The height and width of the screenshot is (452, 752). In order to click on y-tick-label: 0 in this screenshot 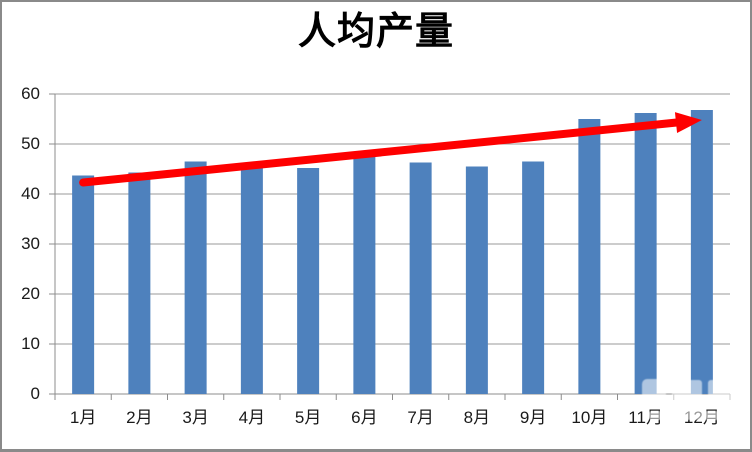, I will do `click(35, 393)`.